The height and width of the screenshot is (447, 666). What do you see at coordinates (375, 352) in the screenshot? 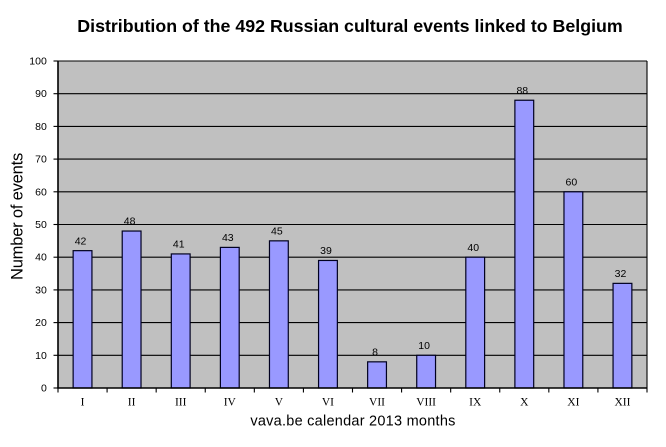
I see `svg-text: 8` at bounding box center [375, 352].